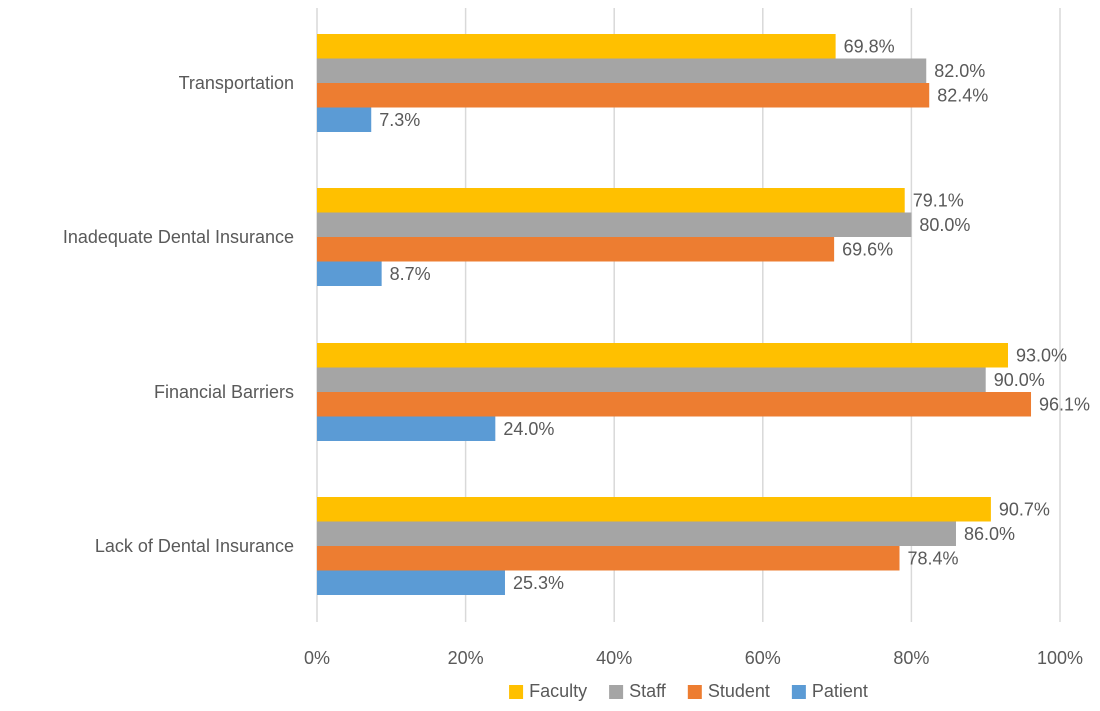 This screenshot has width=1100, height=711. What do you see at coordinates (1024, 509) in the screenshot?
I see `data-label-faculty-lack-of-dental-insurance: 90.7%` at bounding box center [1024, 509].